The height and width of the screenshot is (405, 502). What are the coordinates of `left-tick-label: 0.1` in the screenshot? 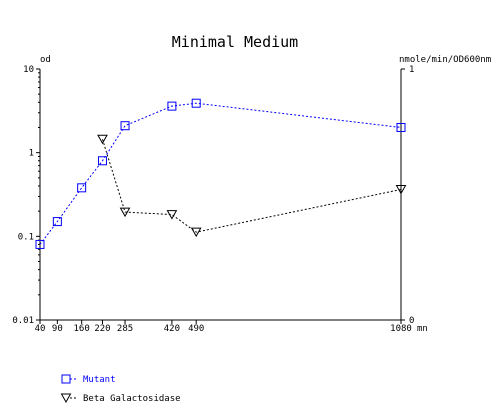 It's located at (26, 237).